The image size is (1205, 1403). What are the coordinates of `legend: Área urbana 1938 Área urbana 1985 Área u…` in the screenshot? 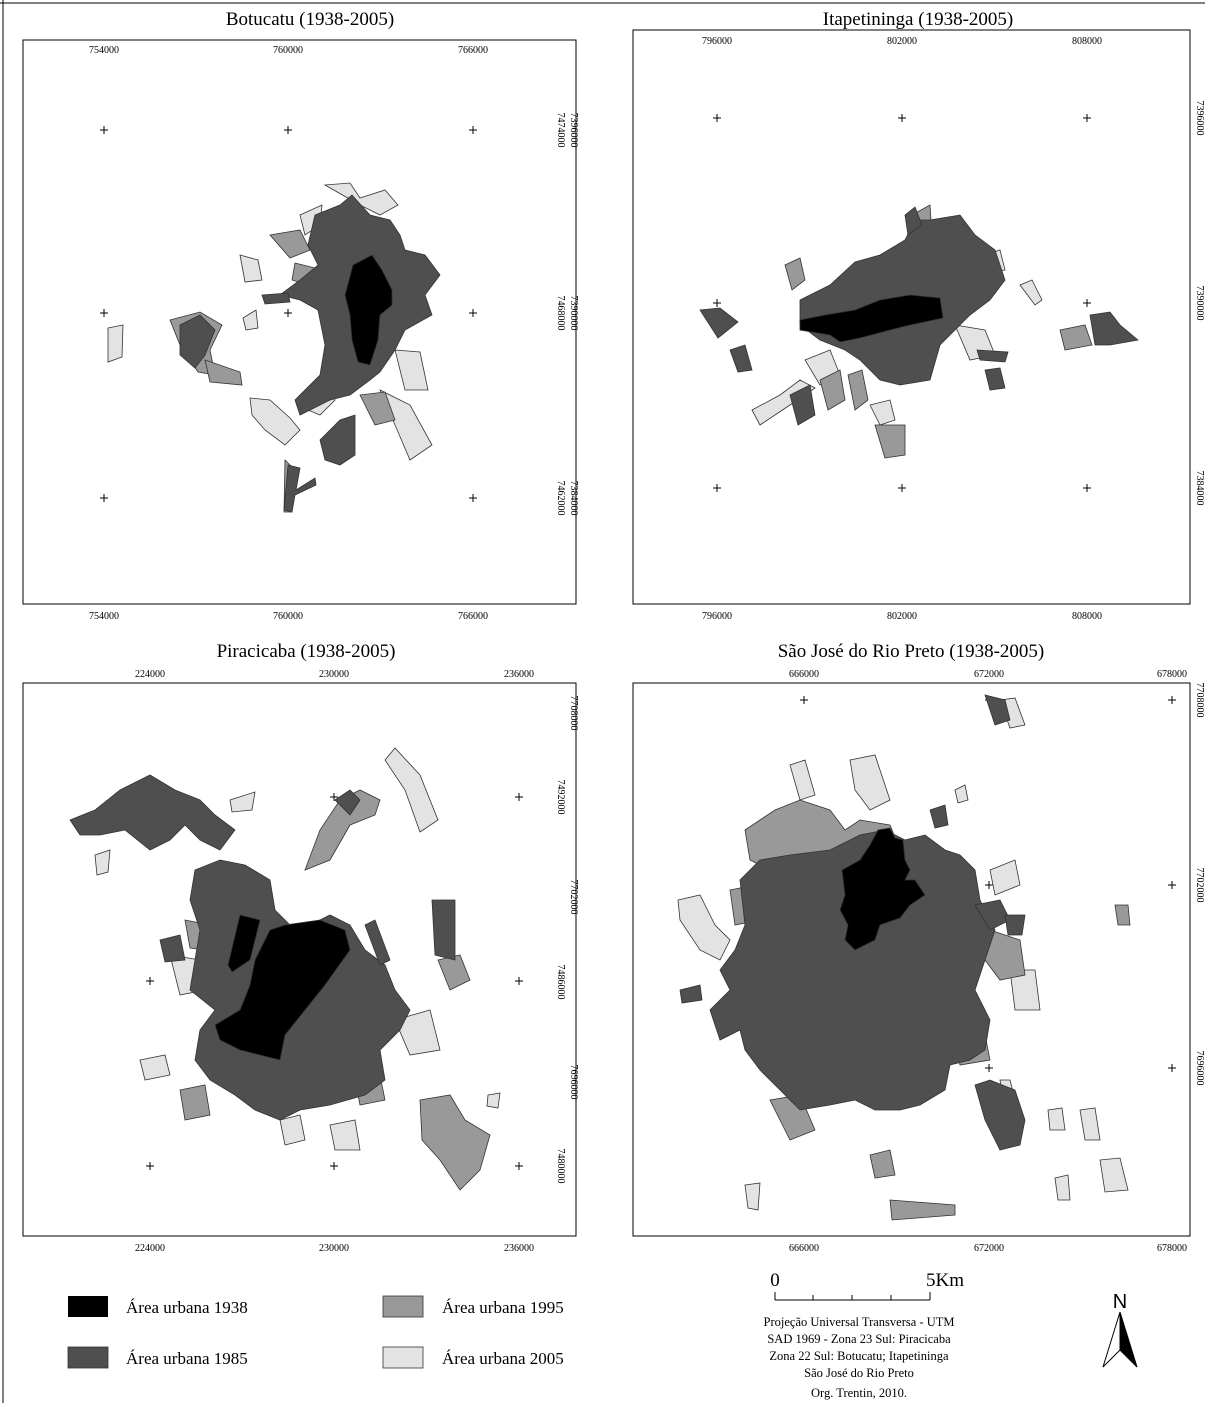 It's located at (315, 1332).